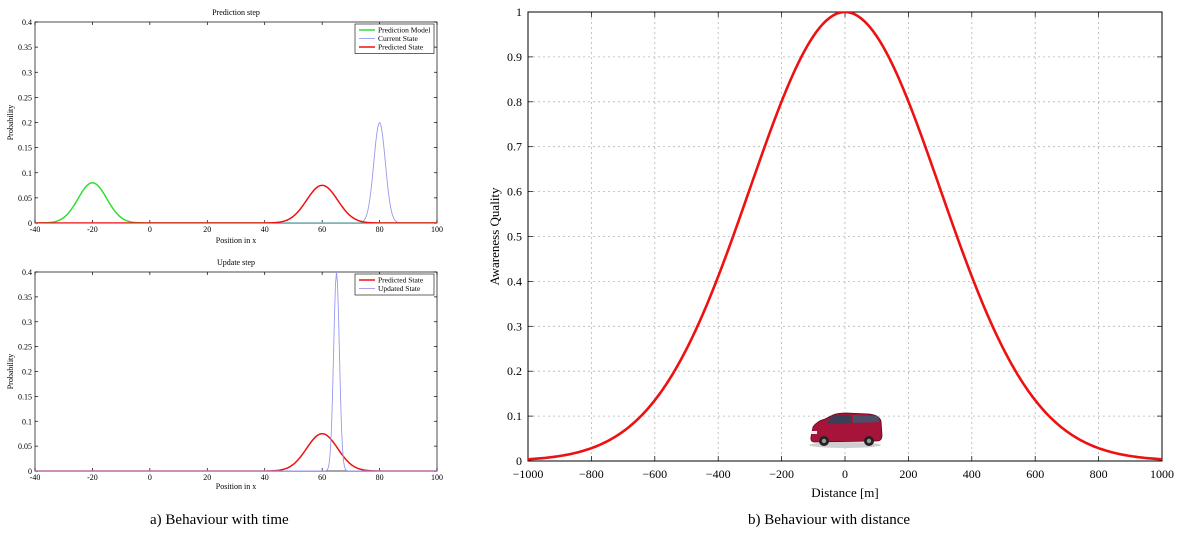 The height and width of the screenshot is (541, 1184). Describe the element at coordinates (236, 12) in the screenshot. I see `chart-title: Prediction step` at that location.